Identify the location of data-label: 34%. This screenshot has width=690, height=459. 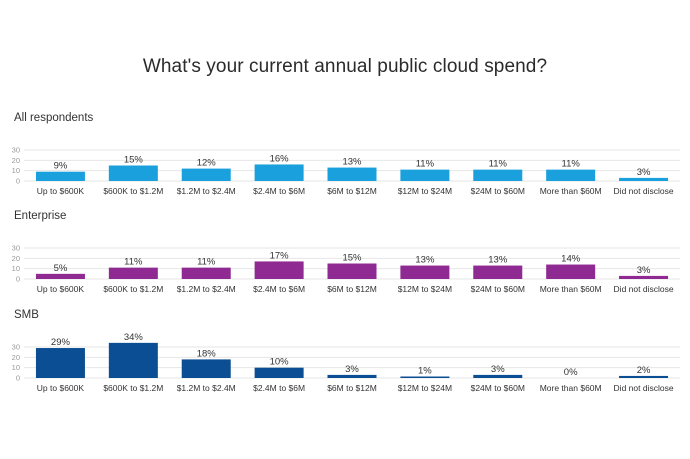
(134, 337).